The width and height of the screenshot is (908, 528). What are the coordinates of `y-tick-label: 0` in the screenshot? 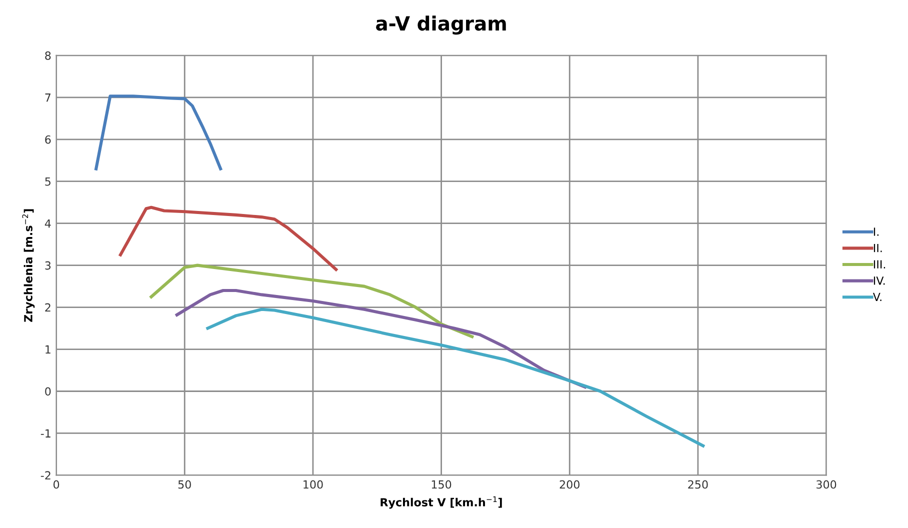 It's located at (48, 391).